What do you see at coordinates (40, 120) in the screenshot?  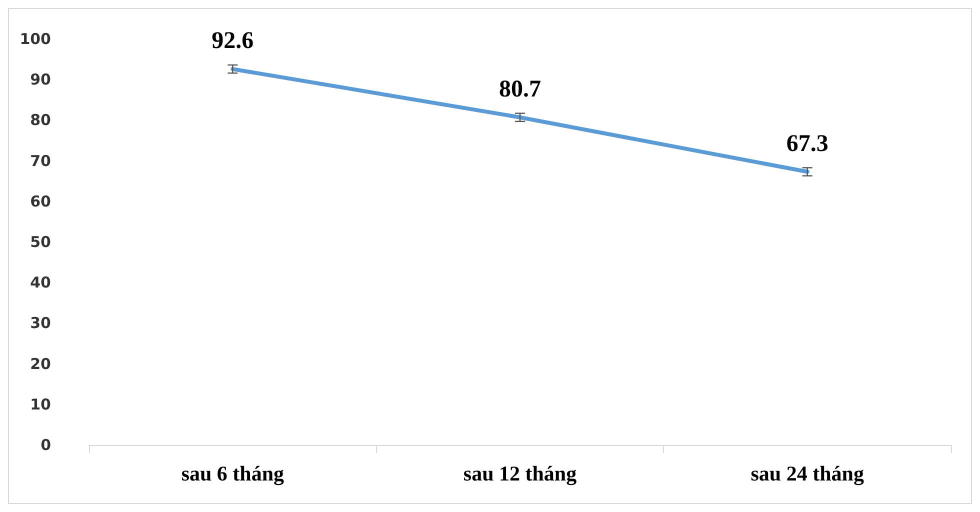 I see `y-tick-label: 80` at bounding box center [40, 120].